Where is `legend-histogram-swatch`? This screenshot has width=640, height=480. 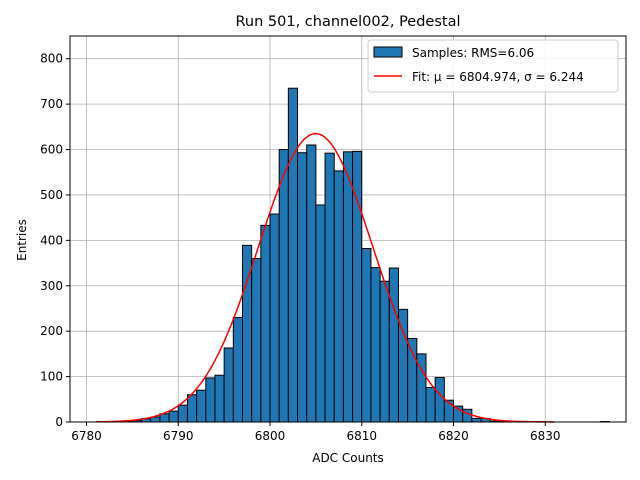
legend-histogram-swatch is located at coordinates (388, 52).